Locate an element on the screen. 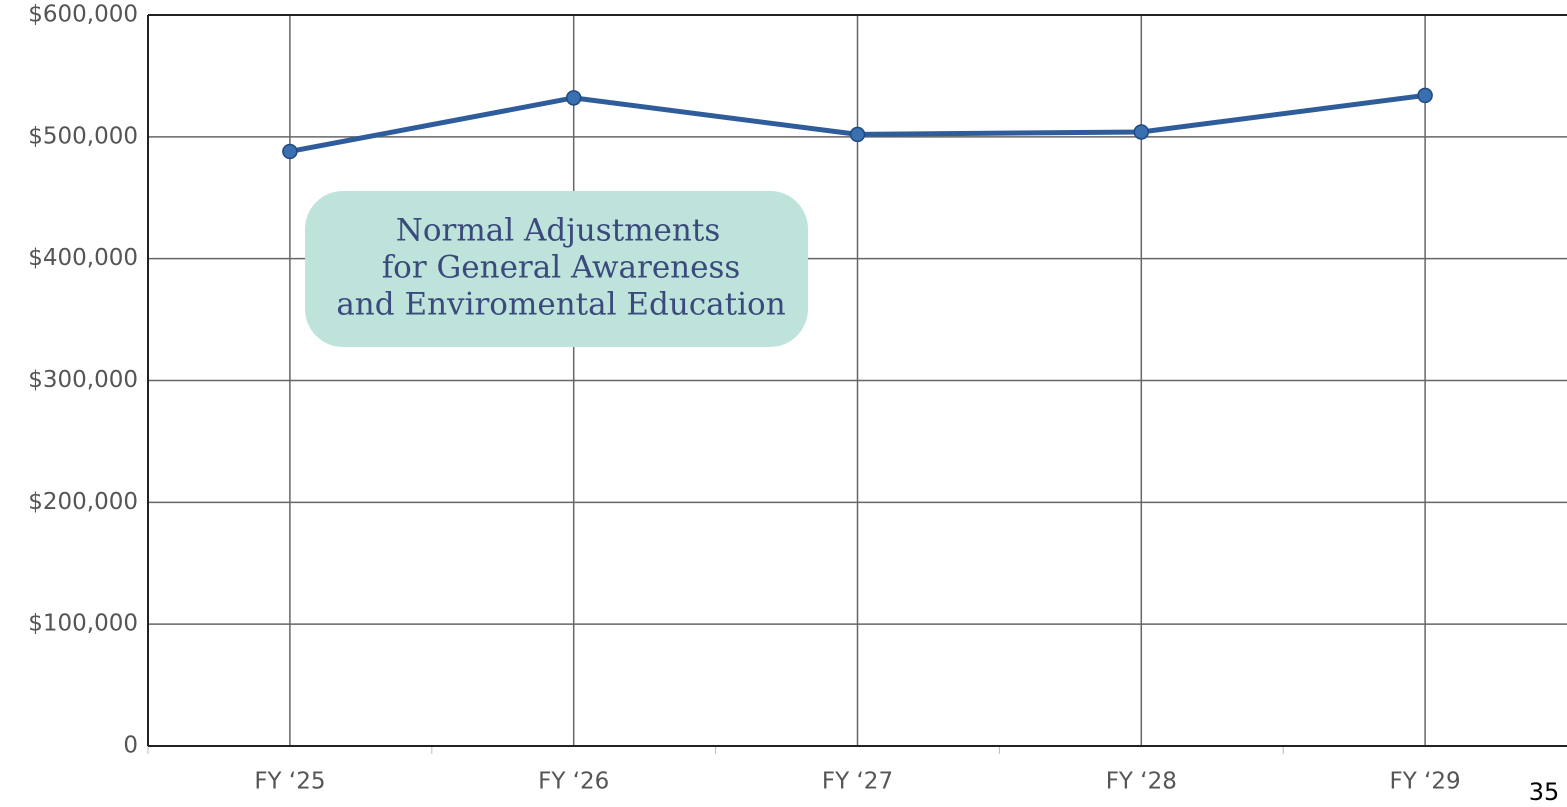 This screenshot has width=1567, height=807. x-tick-label: FY ‘29 is located at coordinates (1425, 782).